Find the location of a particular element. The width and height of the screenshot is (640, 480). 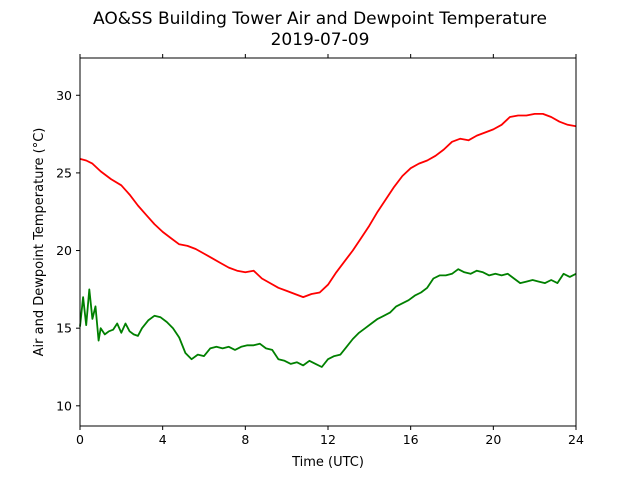

x-tick-label: 8 is located at coordinates (245, 439).